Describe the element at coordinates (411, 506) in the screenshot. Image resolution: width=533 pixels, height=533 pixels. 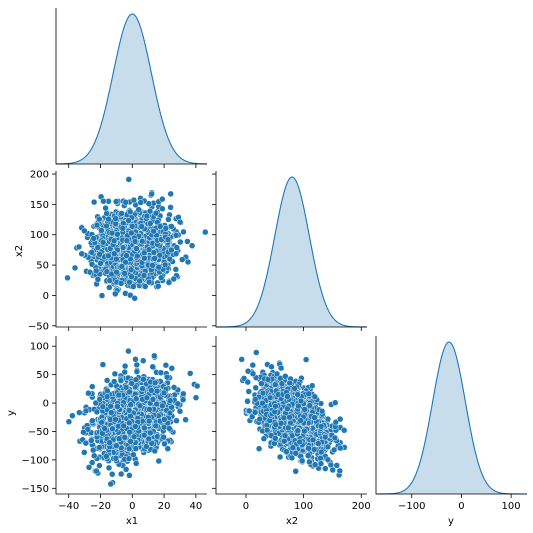
I see `x-tick-label-y: −100` at that location.